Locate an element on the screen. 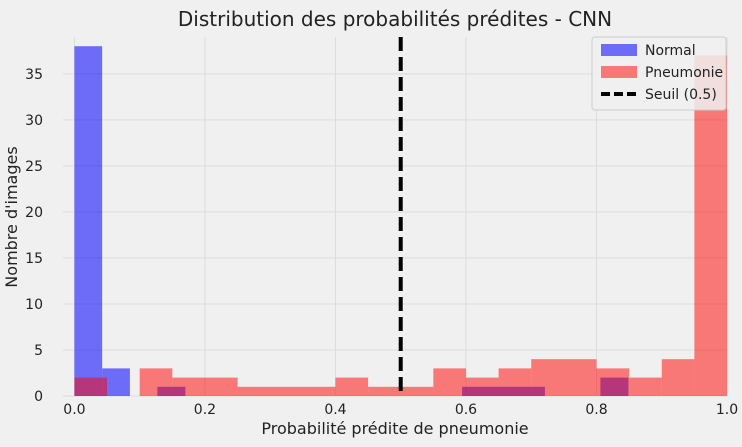 The image size is (742, 447). x-tick-label: 0.4 is located at coordinates (335, 410).